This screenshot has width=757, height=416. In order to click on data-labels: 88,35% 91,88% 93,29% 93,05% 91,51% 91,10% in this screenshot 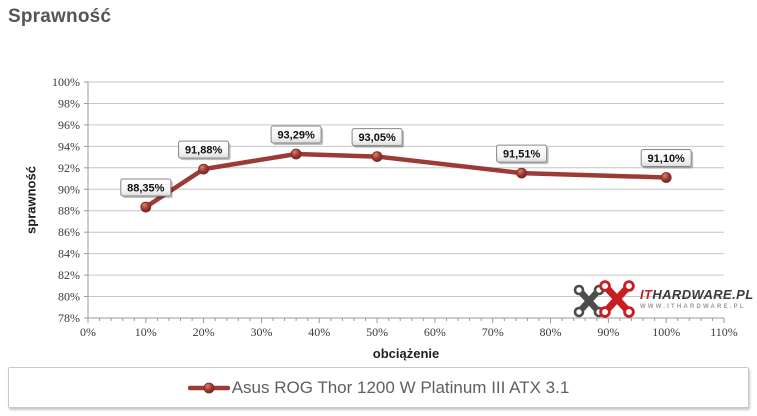, I will do `click(407, 161)`.